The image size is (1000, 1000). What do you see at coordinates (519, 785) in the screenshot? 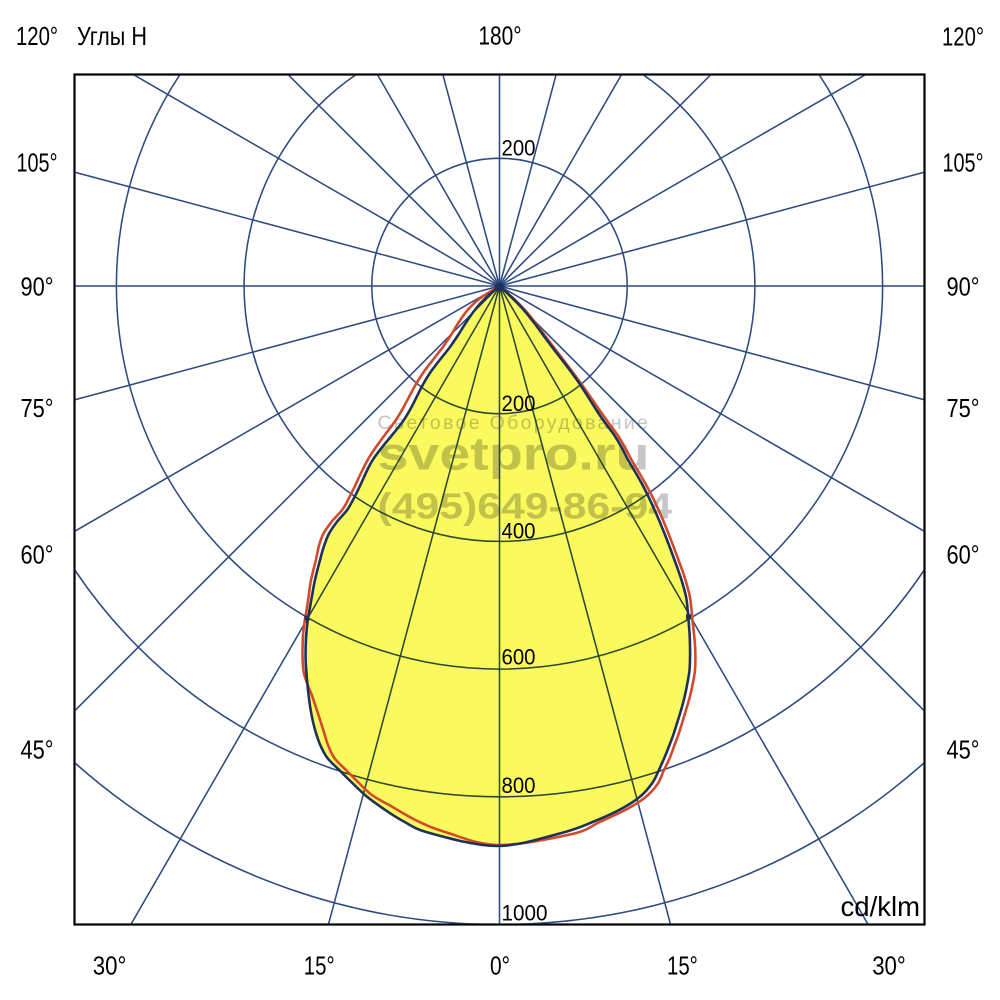
I see `svg-text: 800` at bounding box center [519, 785].